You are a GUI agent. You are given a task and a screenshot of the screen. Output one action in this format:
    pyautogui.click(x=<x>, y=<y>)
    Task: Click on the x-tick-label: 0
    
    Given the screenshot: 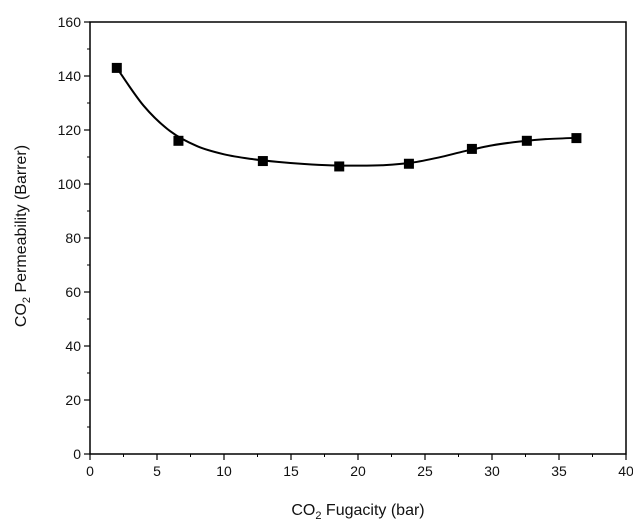 What is the action you would take?
    pyautogui.click(x=90, y=471)
    